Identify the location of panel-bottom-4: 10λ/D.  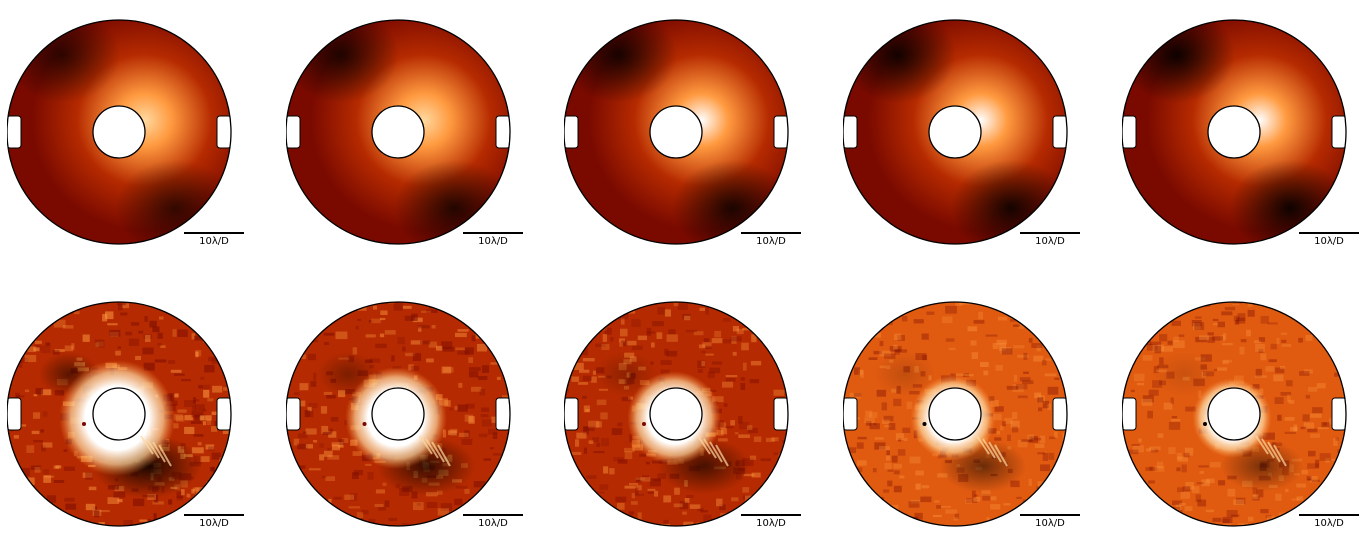
(968, 422).